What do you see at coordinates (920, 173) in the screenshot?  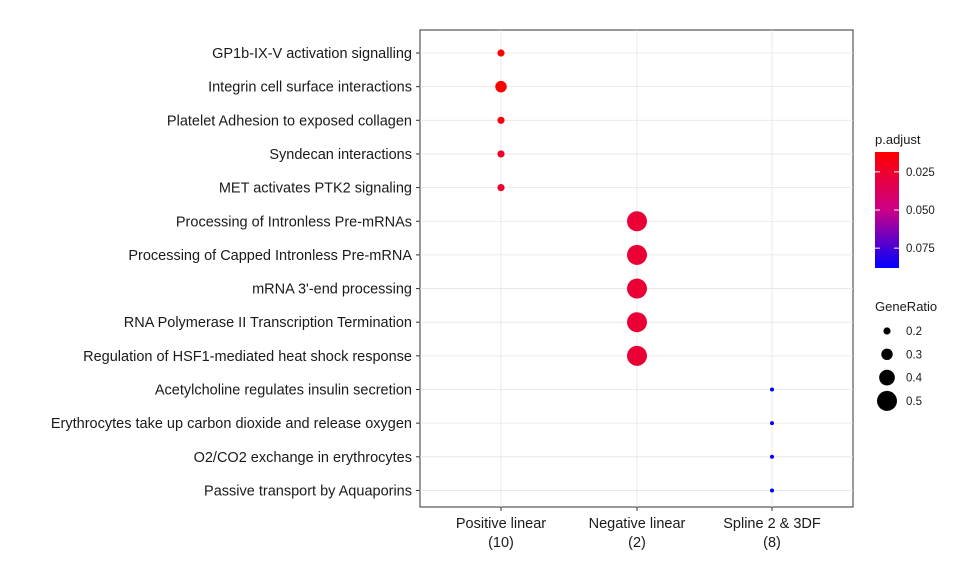 I see `color-legend-tick-label: 0.025` at bounding box center [920, 173].